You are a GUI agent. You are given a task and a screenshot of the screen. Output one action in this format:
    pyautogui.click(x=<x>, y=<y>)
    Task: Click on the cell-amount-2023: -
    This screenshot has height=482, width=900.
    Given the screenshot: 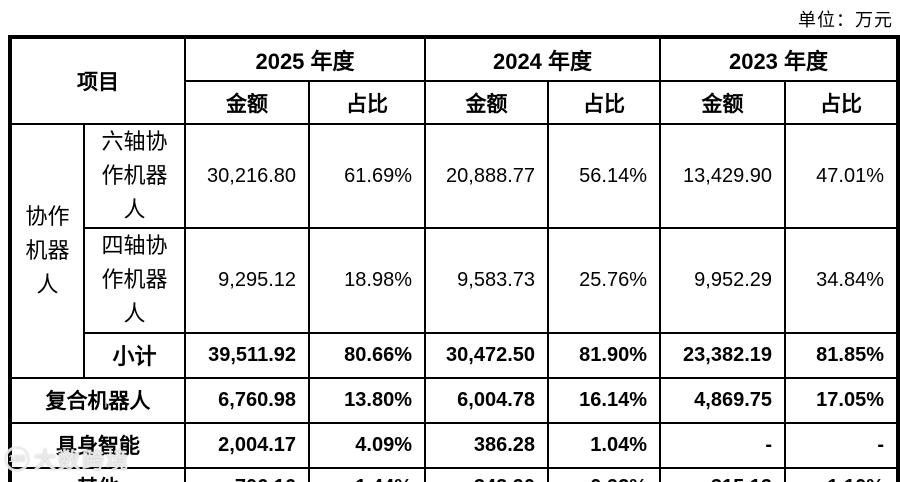 What is the action you would take?
    pyautogui.click(x=722, y=445)
    